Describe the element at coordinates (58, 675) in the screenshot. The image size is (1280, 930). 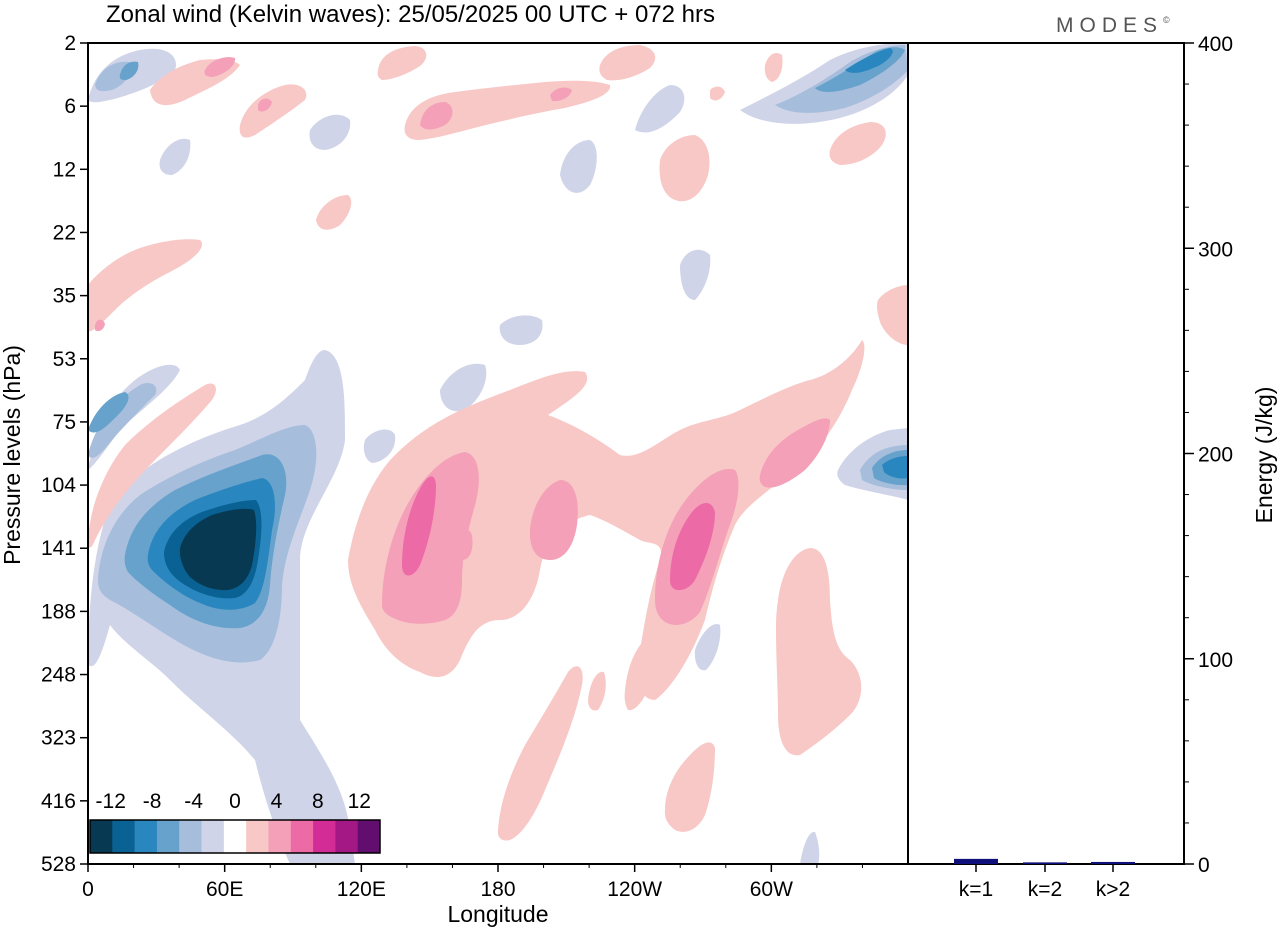
I see `y-tick-label: 248` at that location.